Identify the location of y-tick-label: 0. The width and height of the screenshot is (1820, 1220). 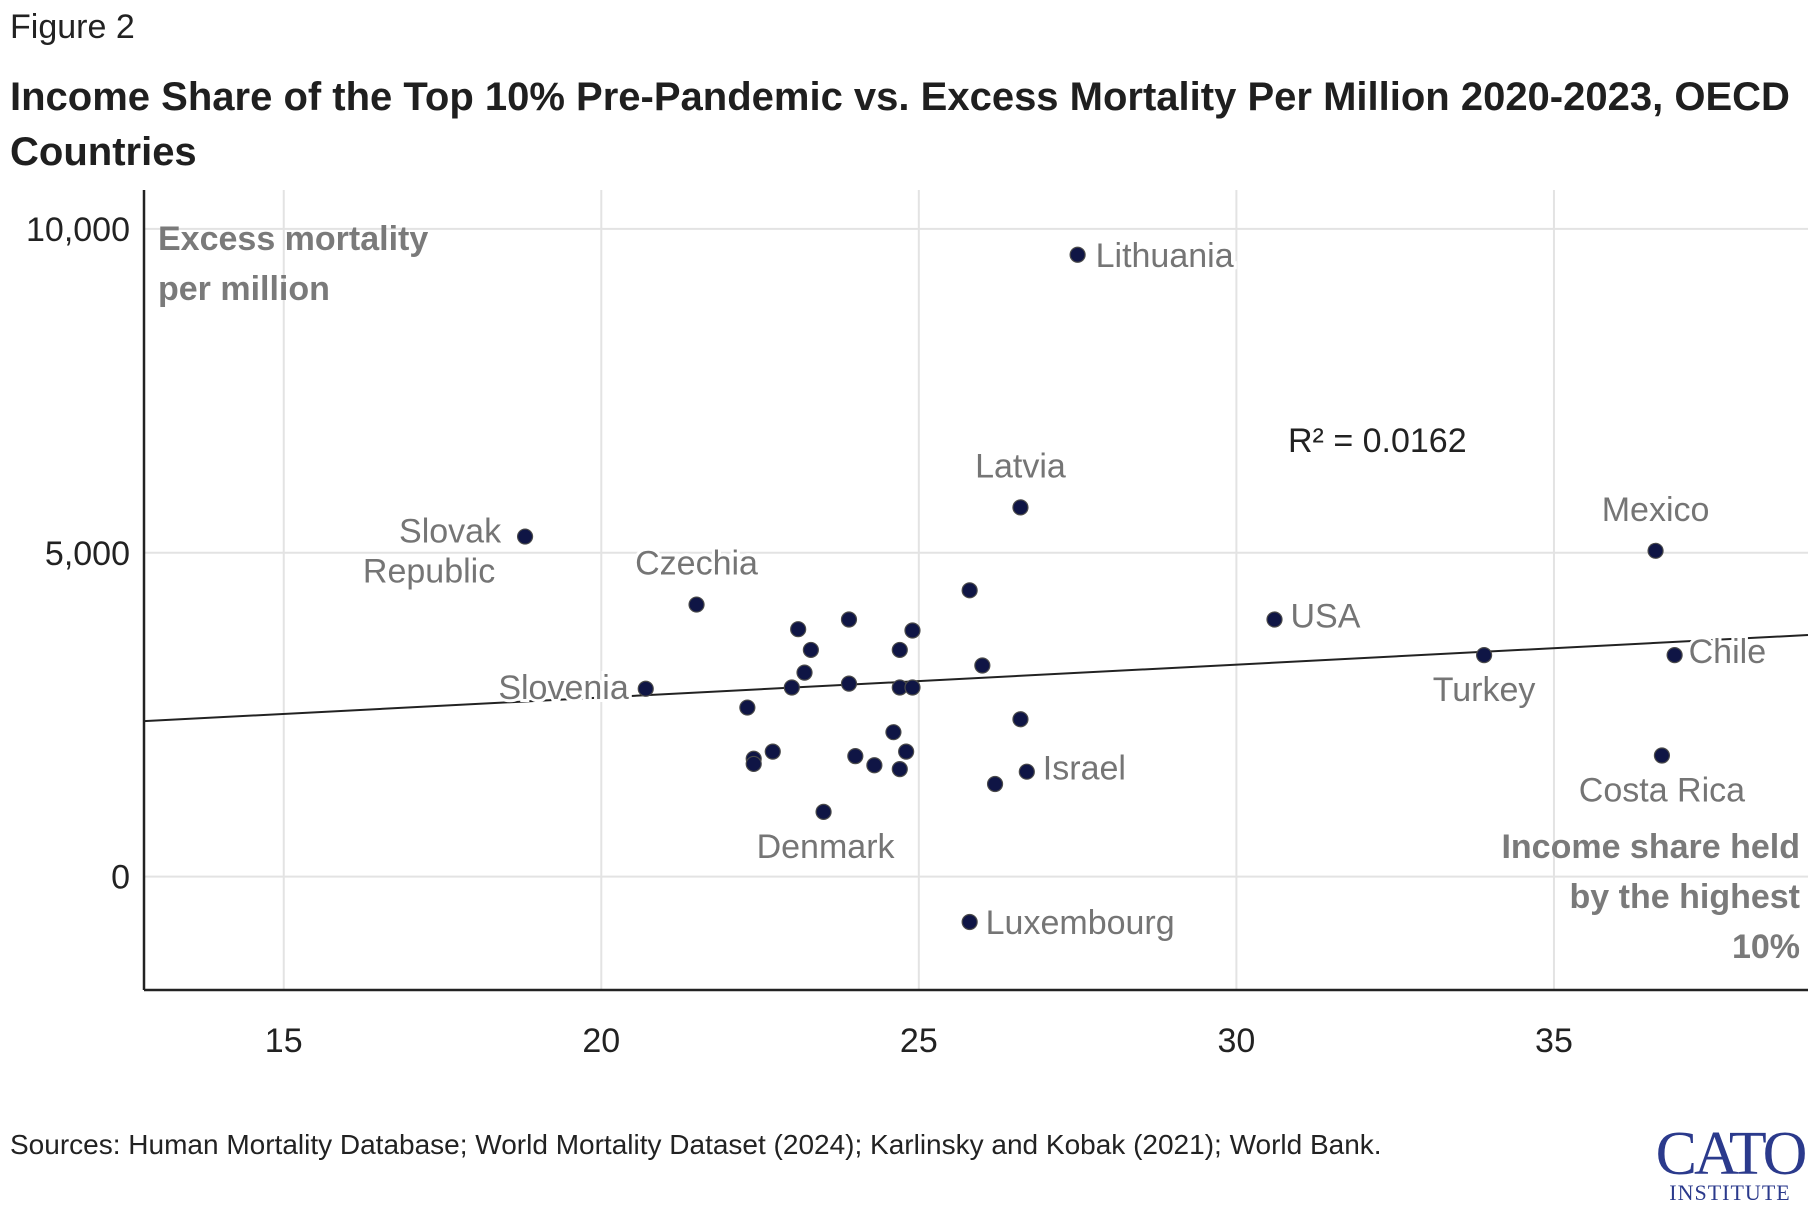
(120, 878).